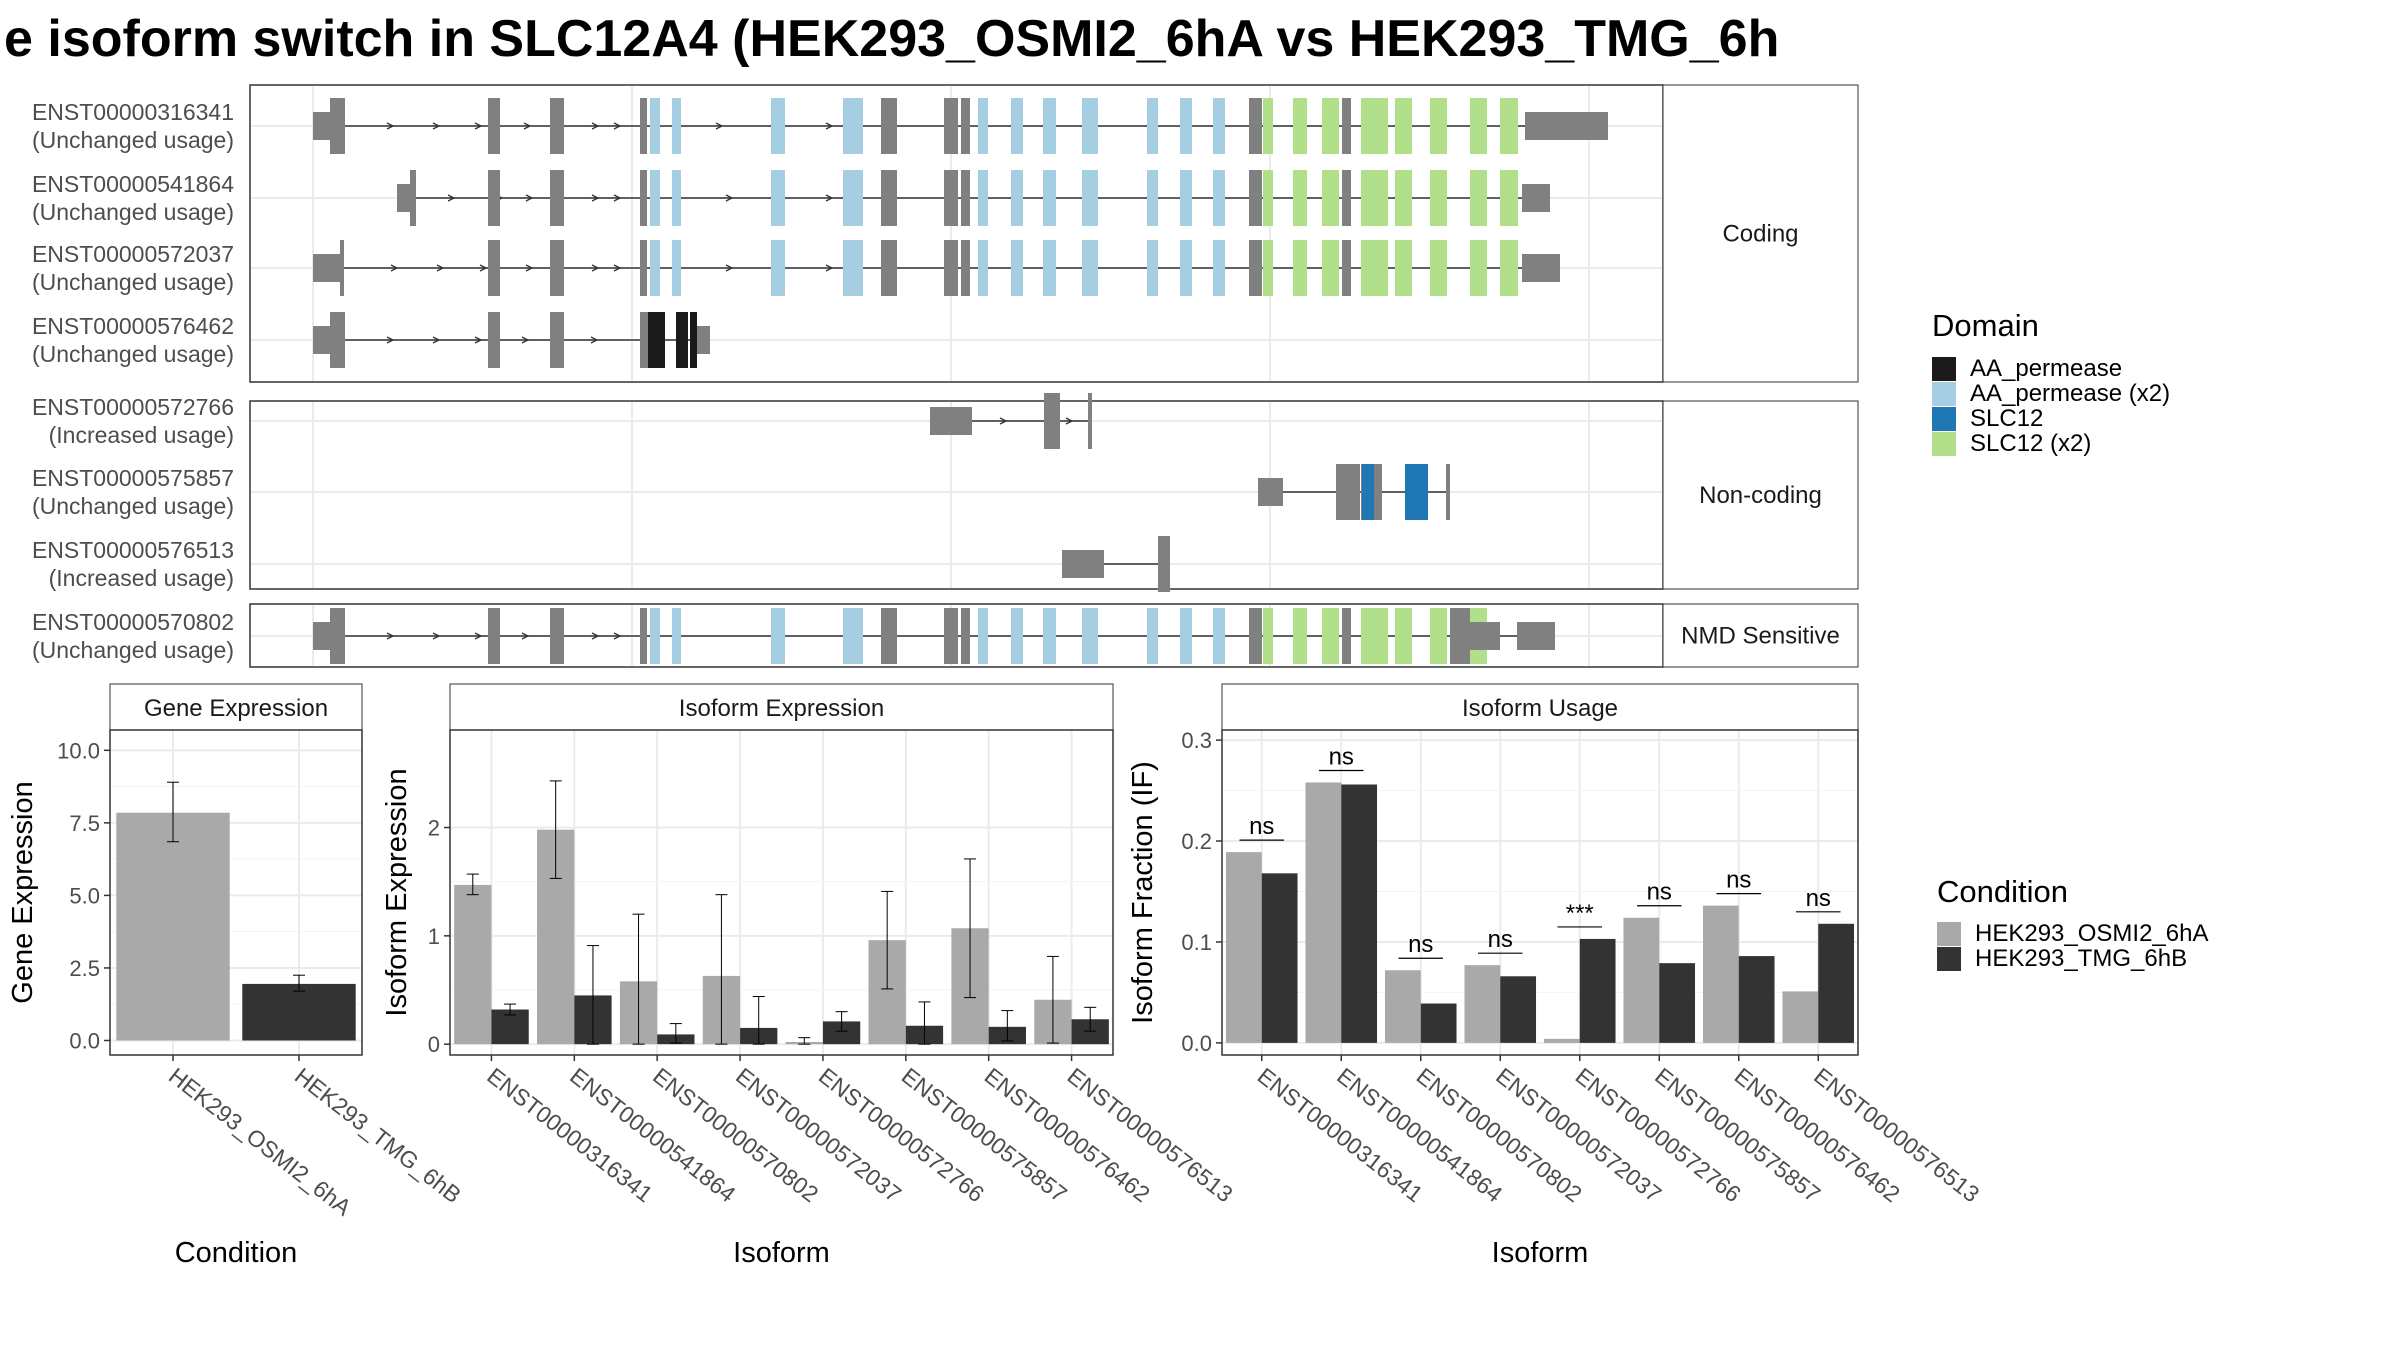  I want to click on isoform-id-label: ENST00000576462, so click(133, 326).